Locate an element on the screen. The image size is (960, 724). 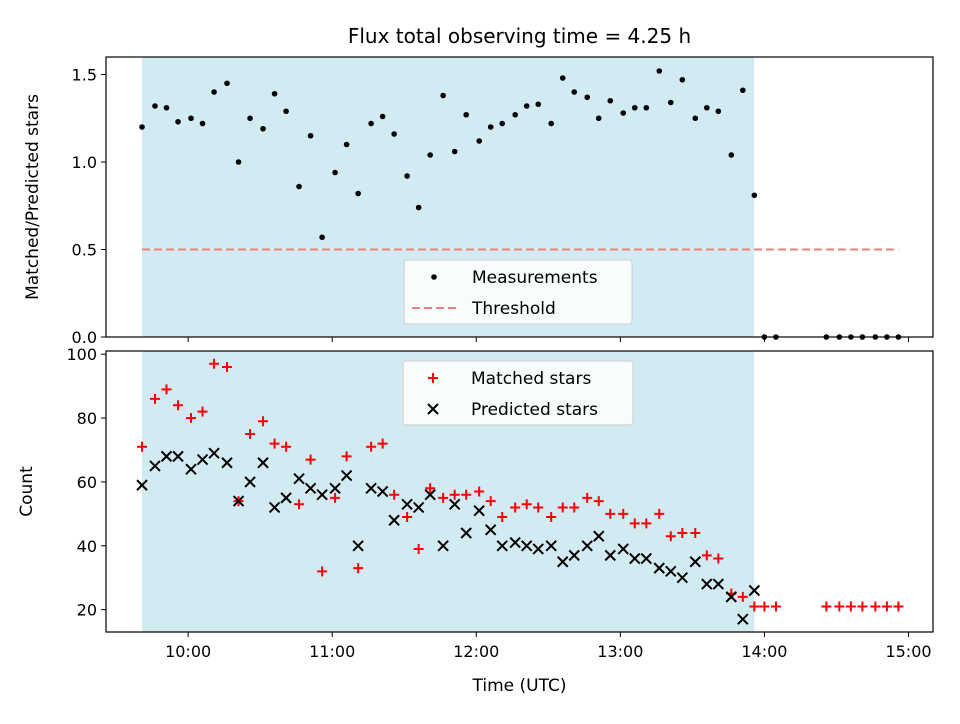
y-tick-label: 100 is located at coordinates (81, 354).